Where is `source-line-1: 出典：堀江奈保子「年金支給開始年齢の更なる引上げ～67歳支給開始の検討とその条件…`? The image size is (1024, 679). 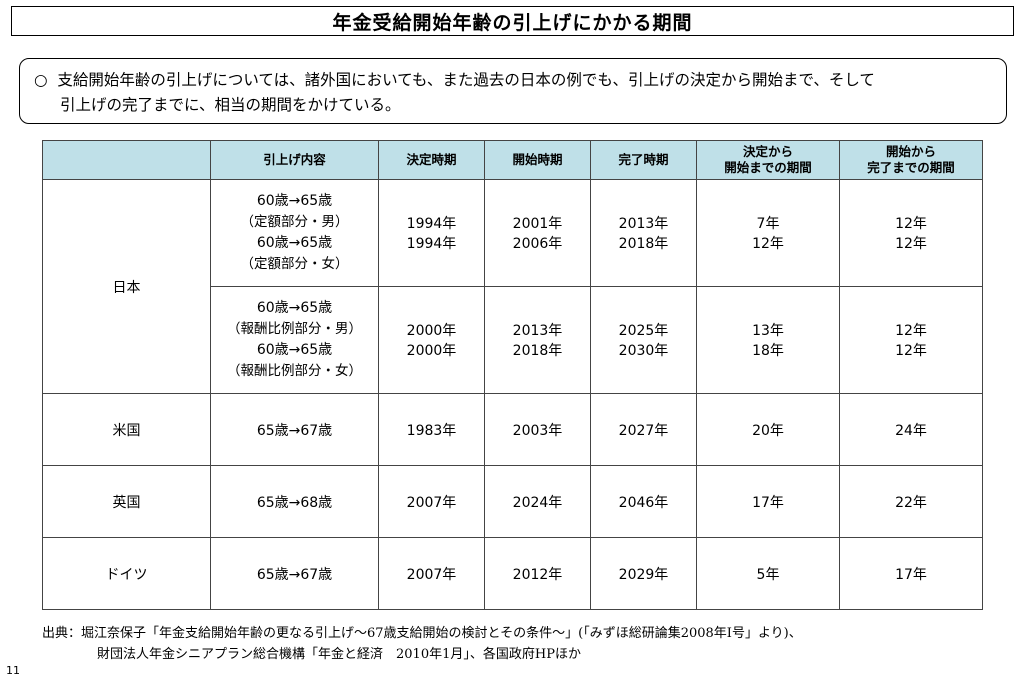 source-line-1: 出典：堀江奈保子「年金支給開始年齢の更なる引上げ～67歳支給開始の検討とその条件… is located at coordinates (422, 633).